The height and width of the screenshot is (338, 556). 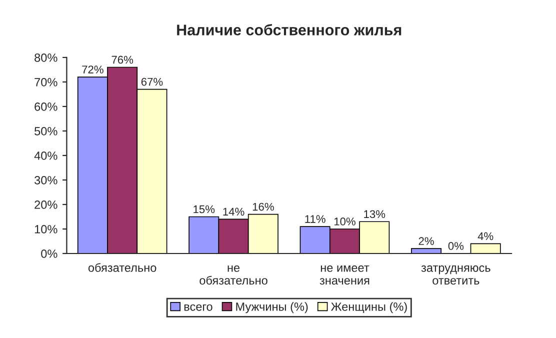 What do you see at coordinates (123, 60) in the screenshot?
I see `data-label: 76%` at bounding box center [123, 60].